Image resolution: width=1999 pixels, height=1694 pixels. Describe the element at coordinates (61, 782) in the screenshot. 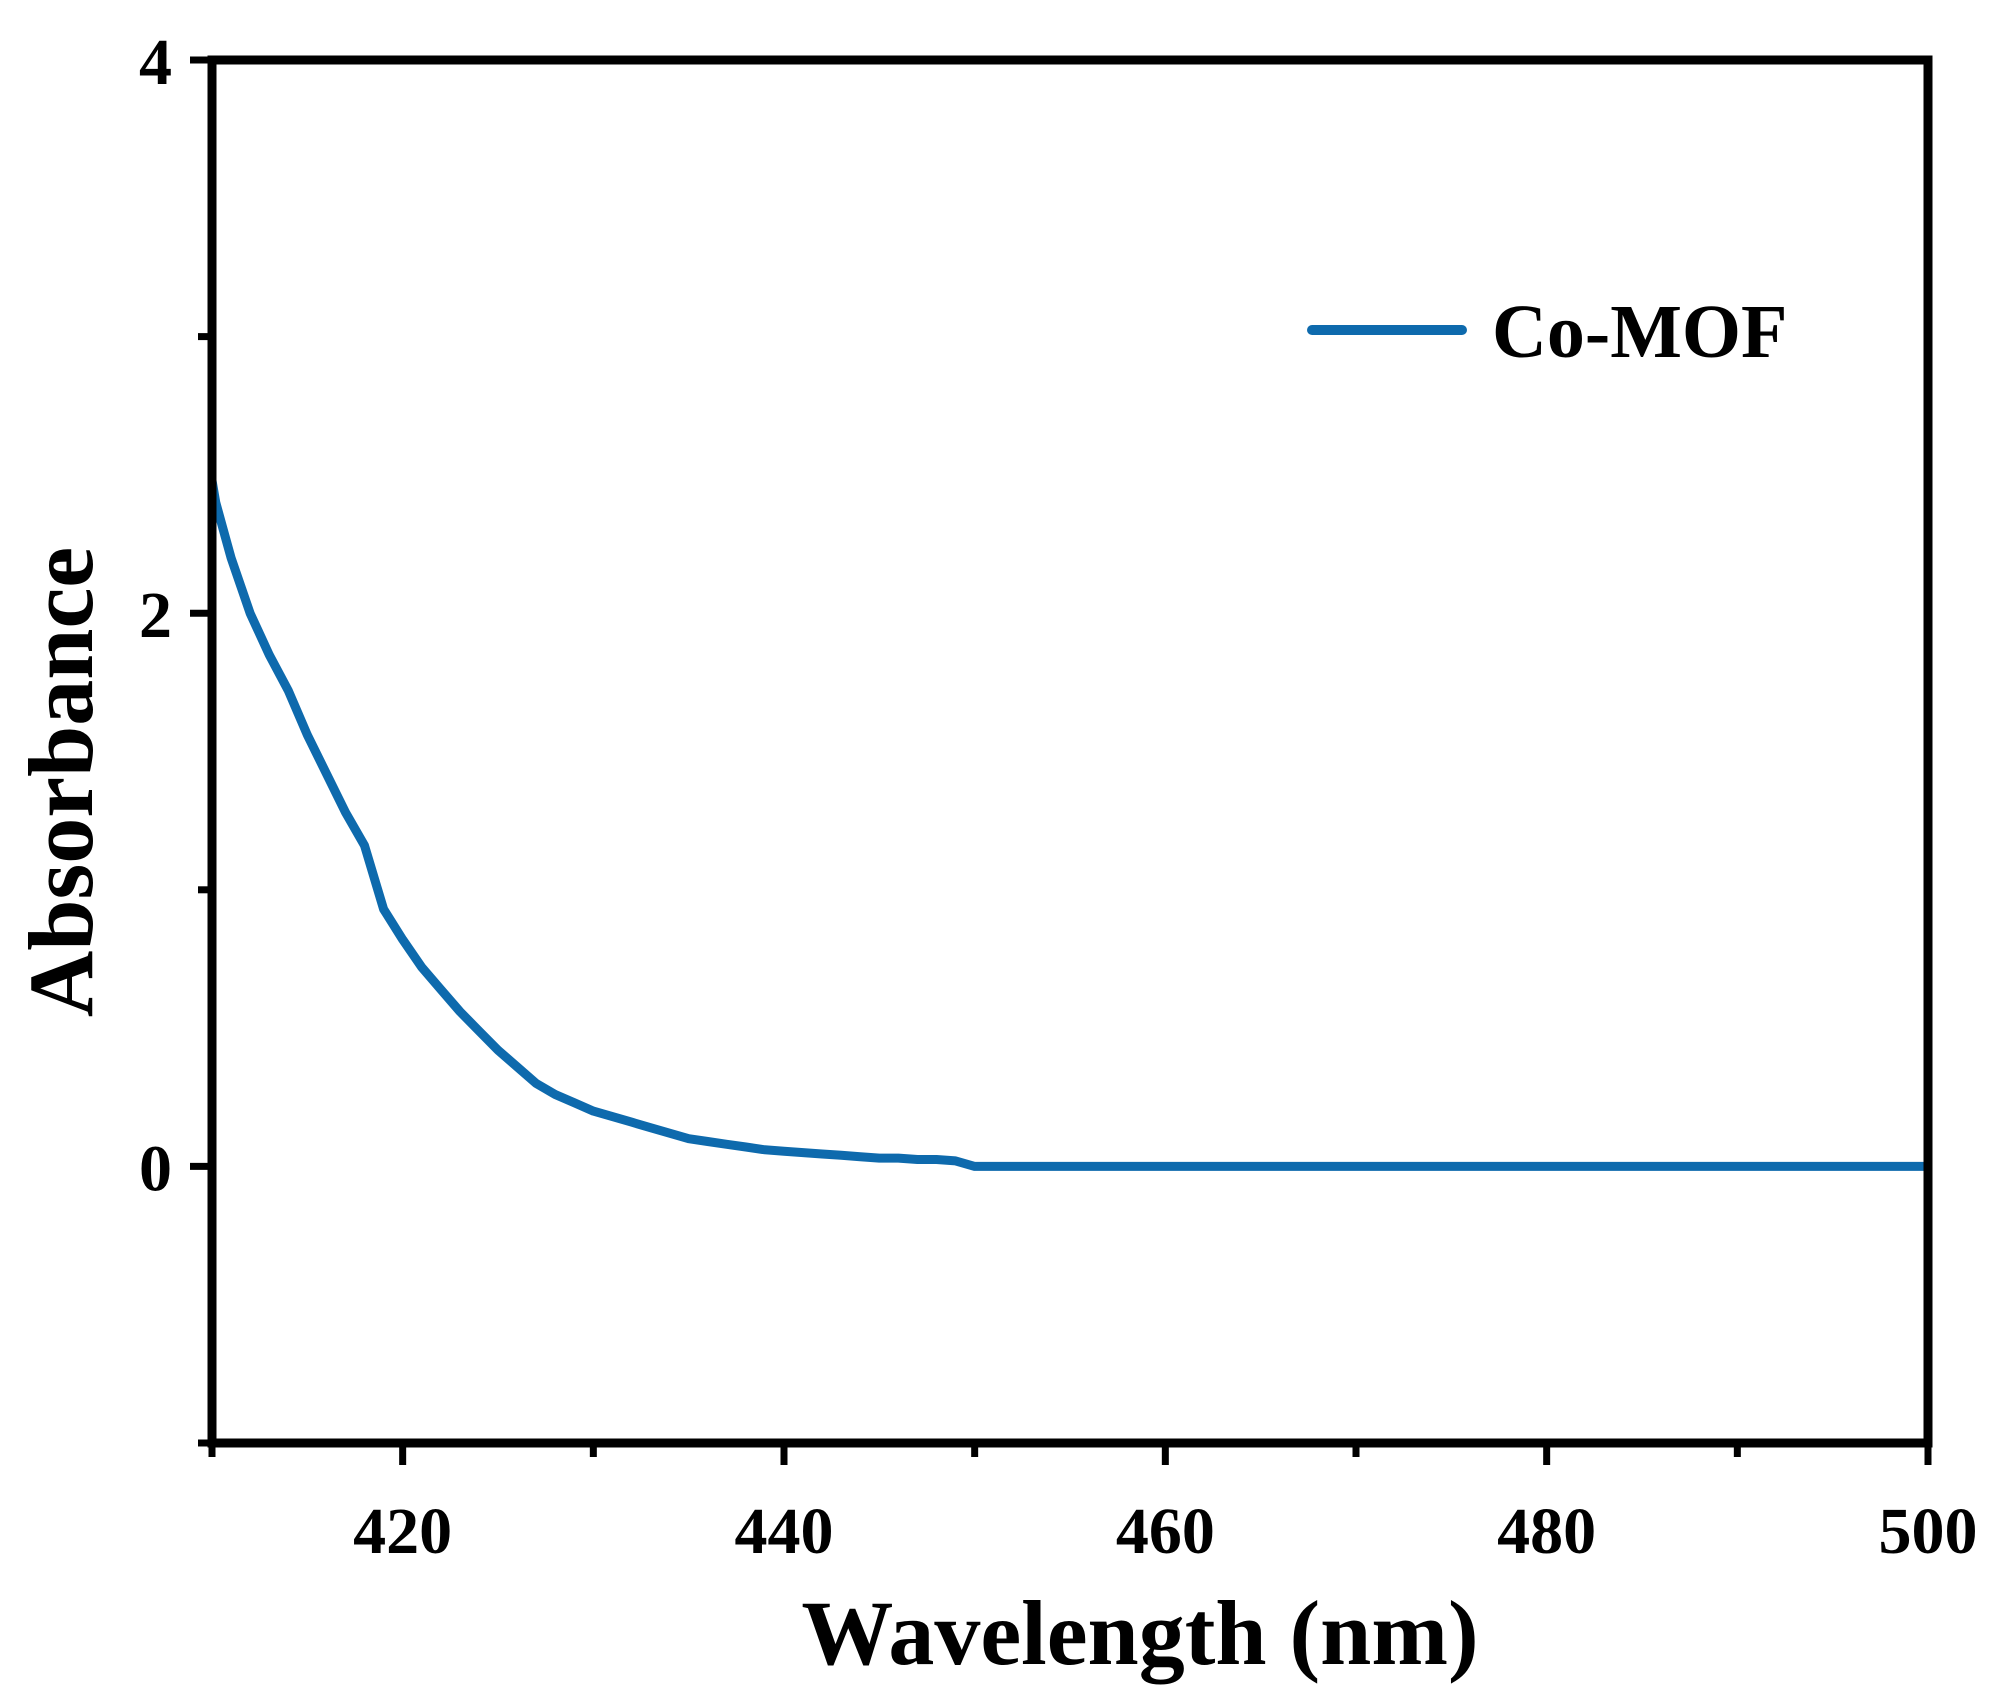

I see `y-axis-label: Absorbance` at that location.